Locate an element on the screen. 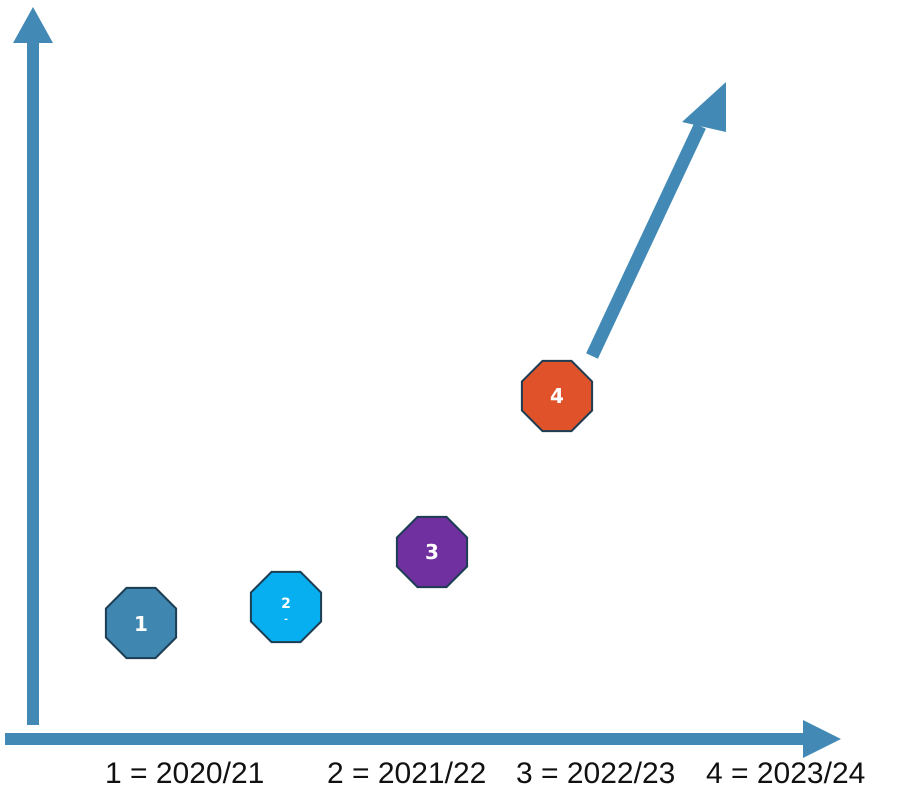  node-2: 2 - is located at coordinates (286, 607).